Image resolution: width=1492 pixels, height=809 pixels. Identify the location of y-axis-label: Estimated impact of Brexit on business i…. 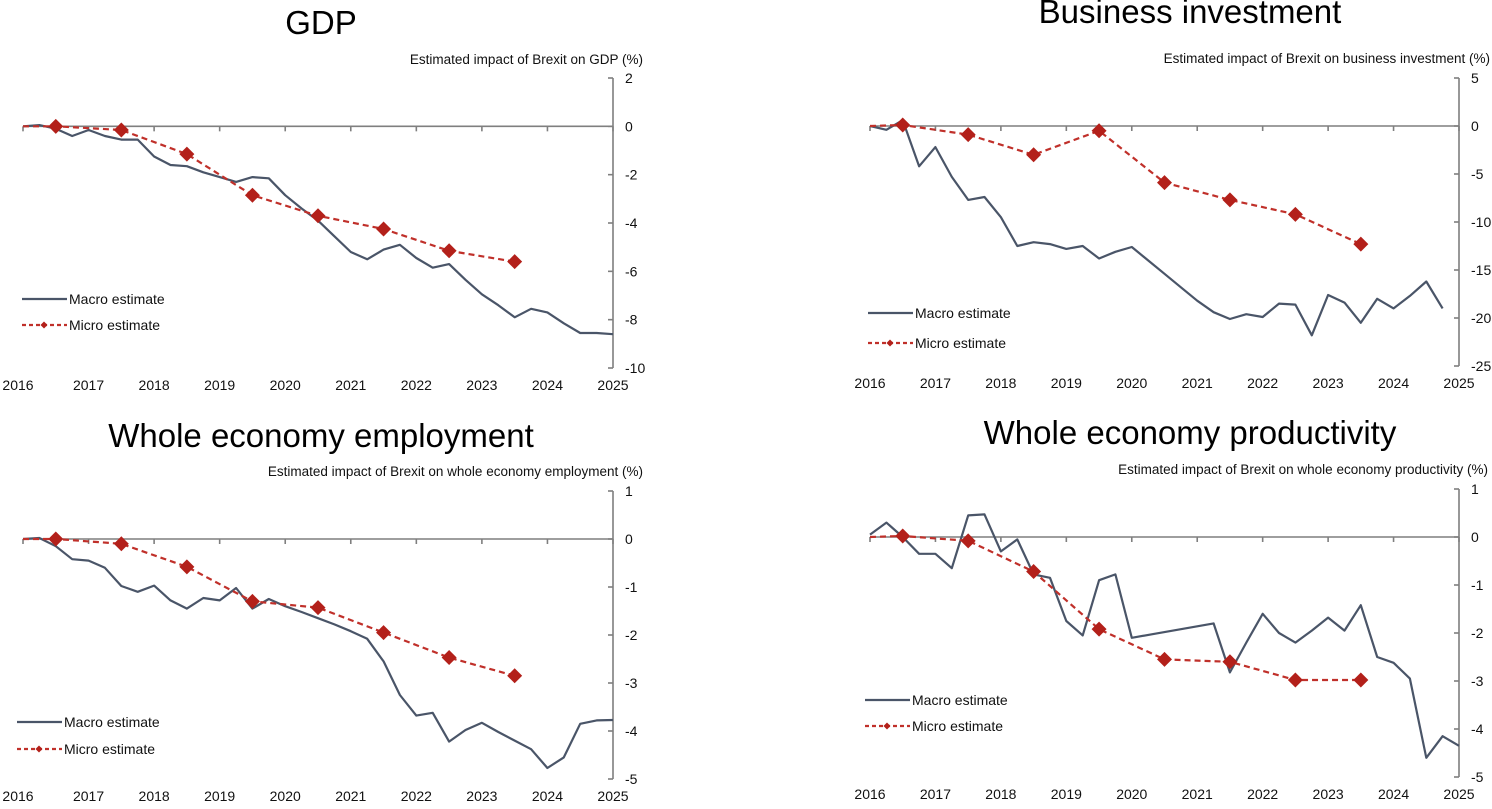
(1327, 58).